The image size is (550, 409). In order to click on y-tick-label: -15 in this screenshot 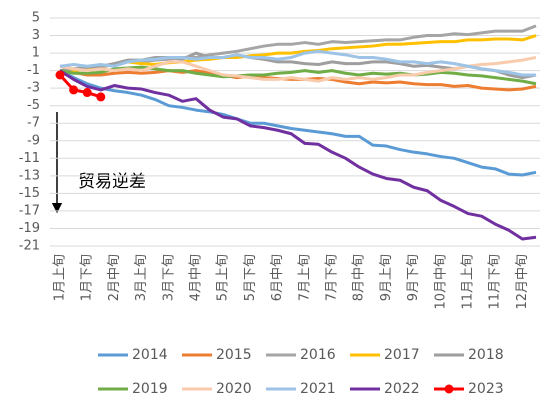, I will do `click(29, 193)`.